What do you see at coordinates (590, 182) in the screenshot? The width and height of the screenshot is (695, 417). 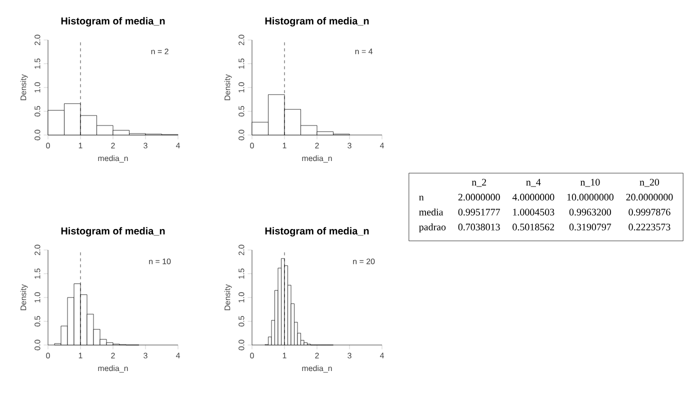 I see `category-label: n_10` at bounding box center [590, 182].